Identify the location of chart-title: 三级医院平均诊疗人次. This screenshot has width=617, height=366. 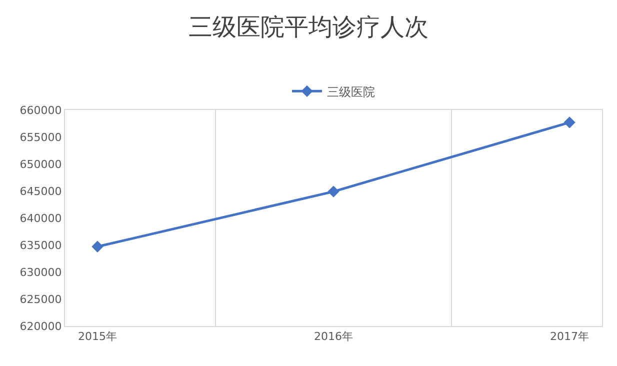
(308, 27).